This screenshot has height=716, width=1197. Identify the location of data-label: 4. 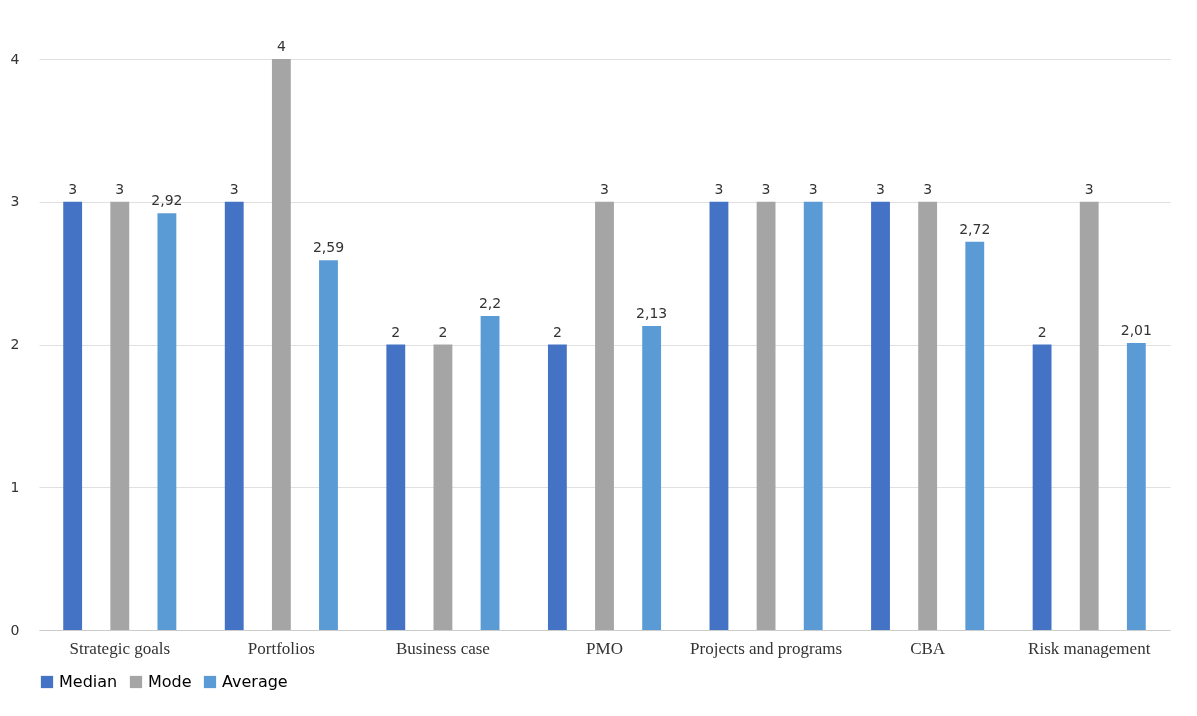
(281, 46).